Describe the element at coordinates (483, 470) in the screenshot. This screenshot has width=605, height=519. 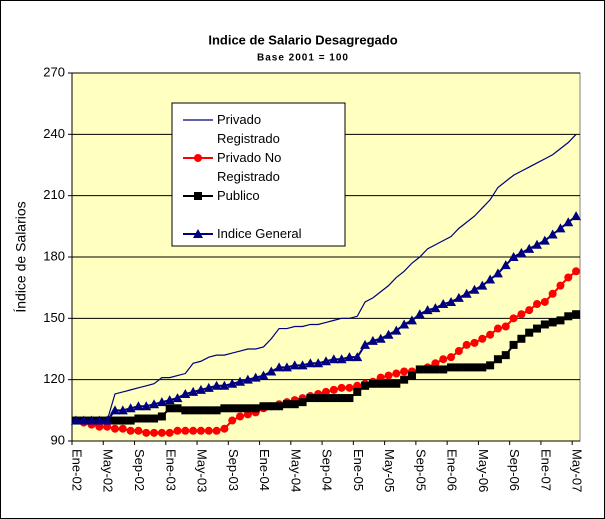
I see `x-tick-label: May-06` at that location.